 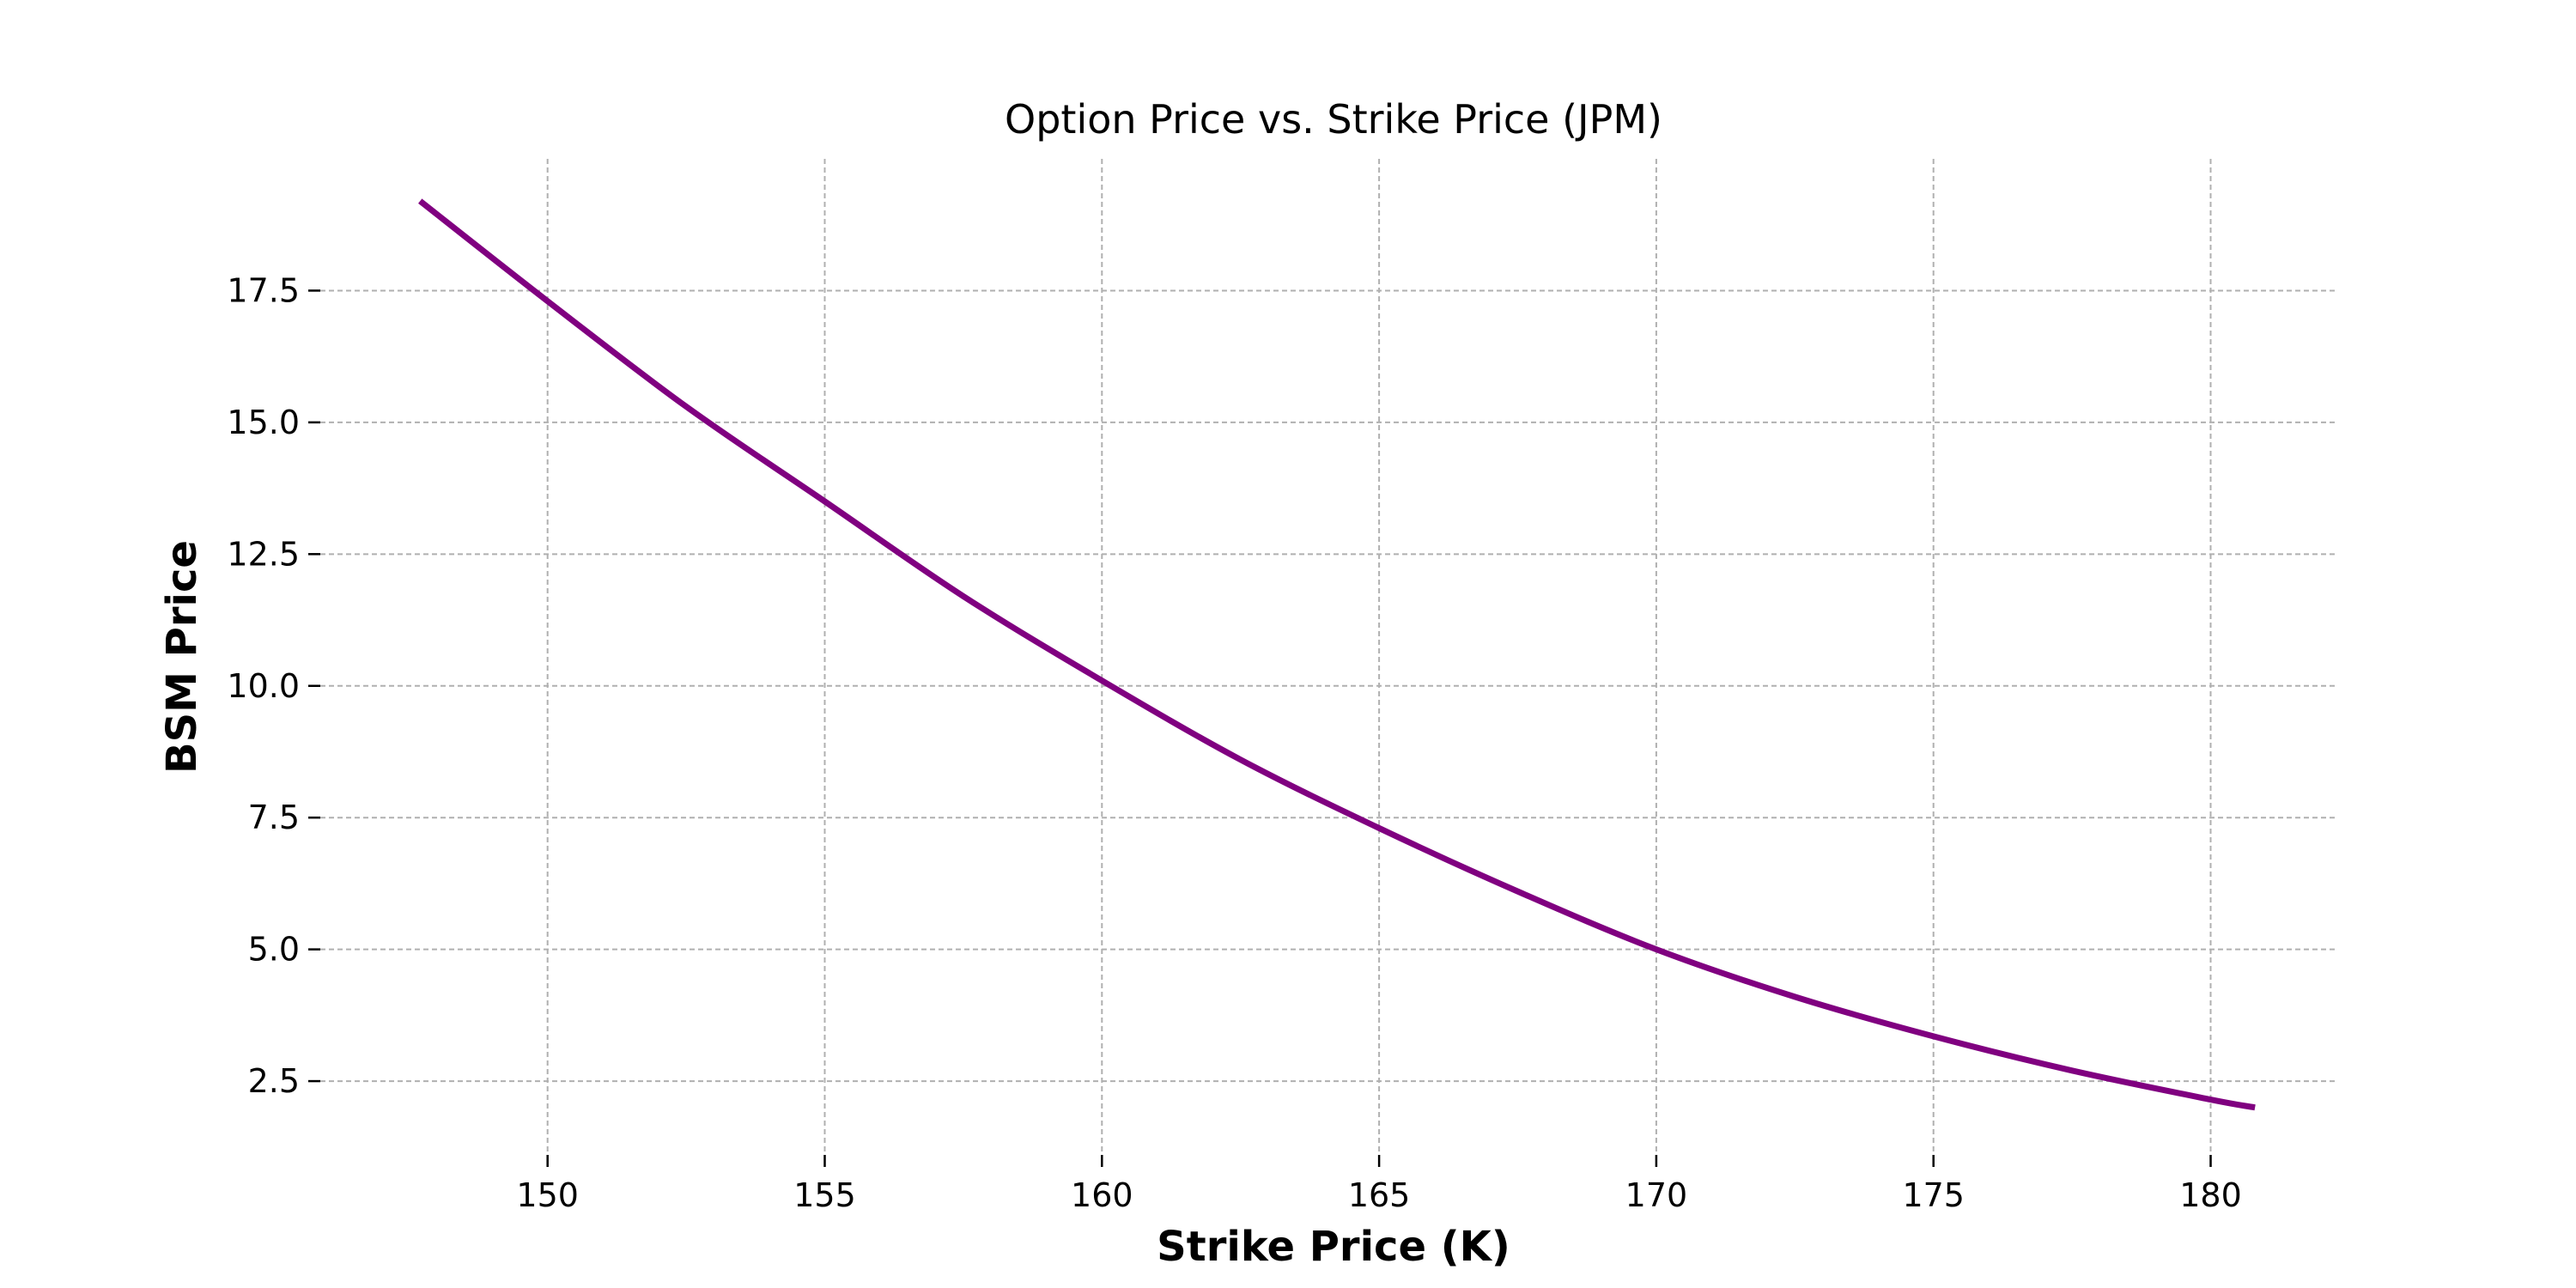 I want to click on chart-title: Option Price vs. Strike Price (JPM), so click(x=1334, y=119).